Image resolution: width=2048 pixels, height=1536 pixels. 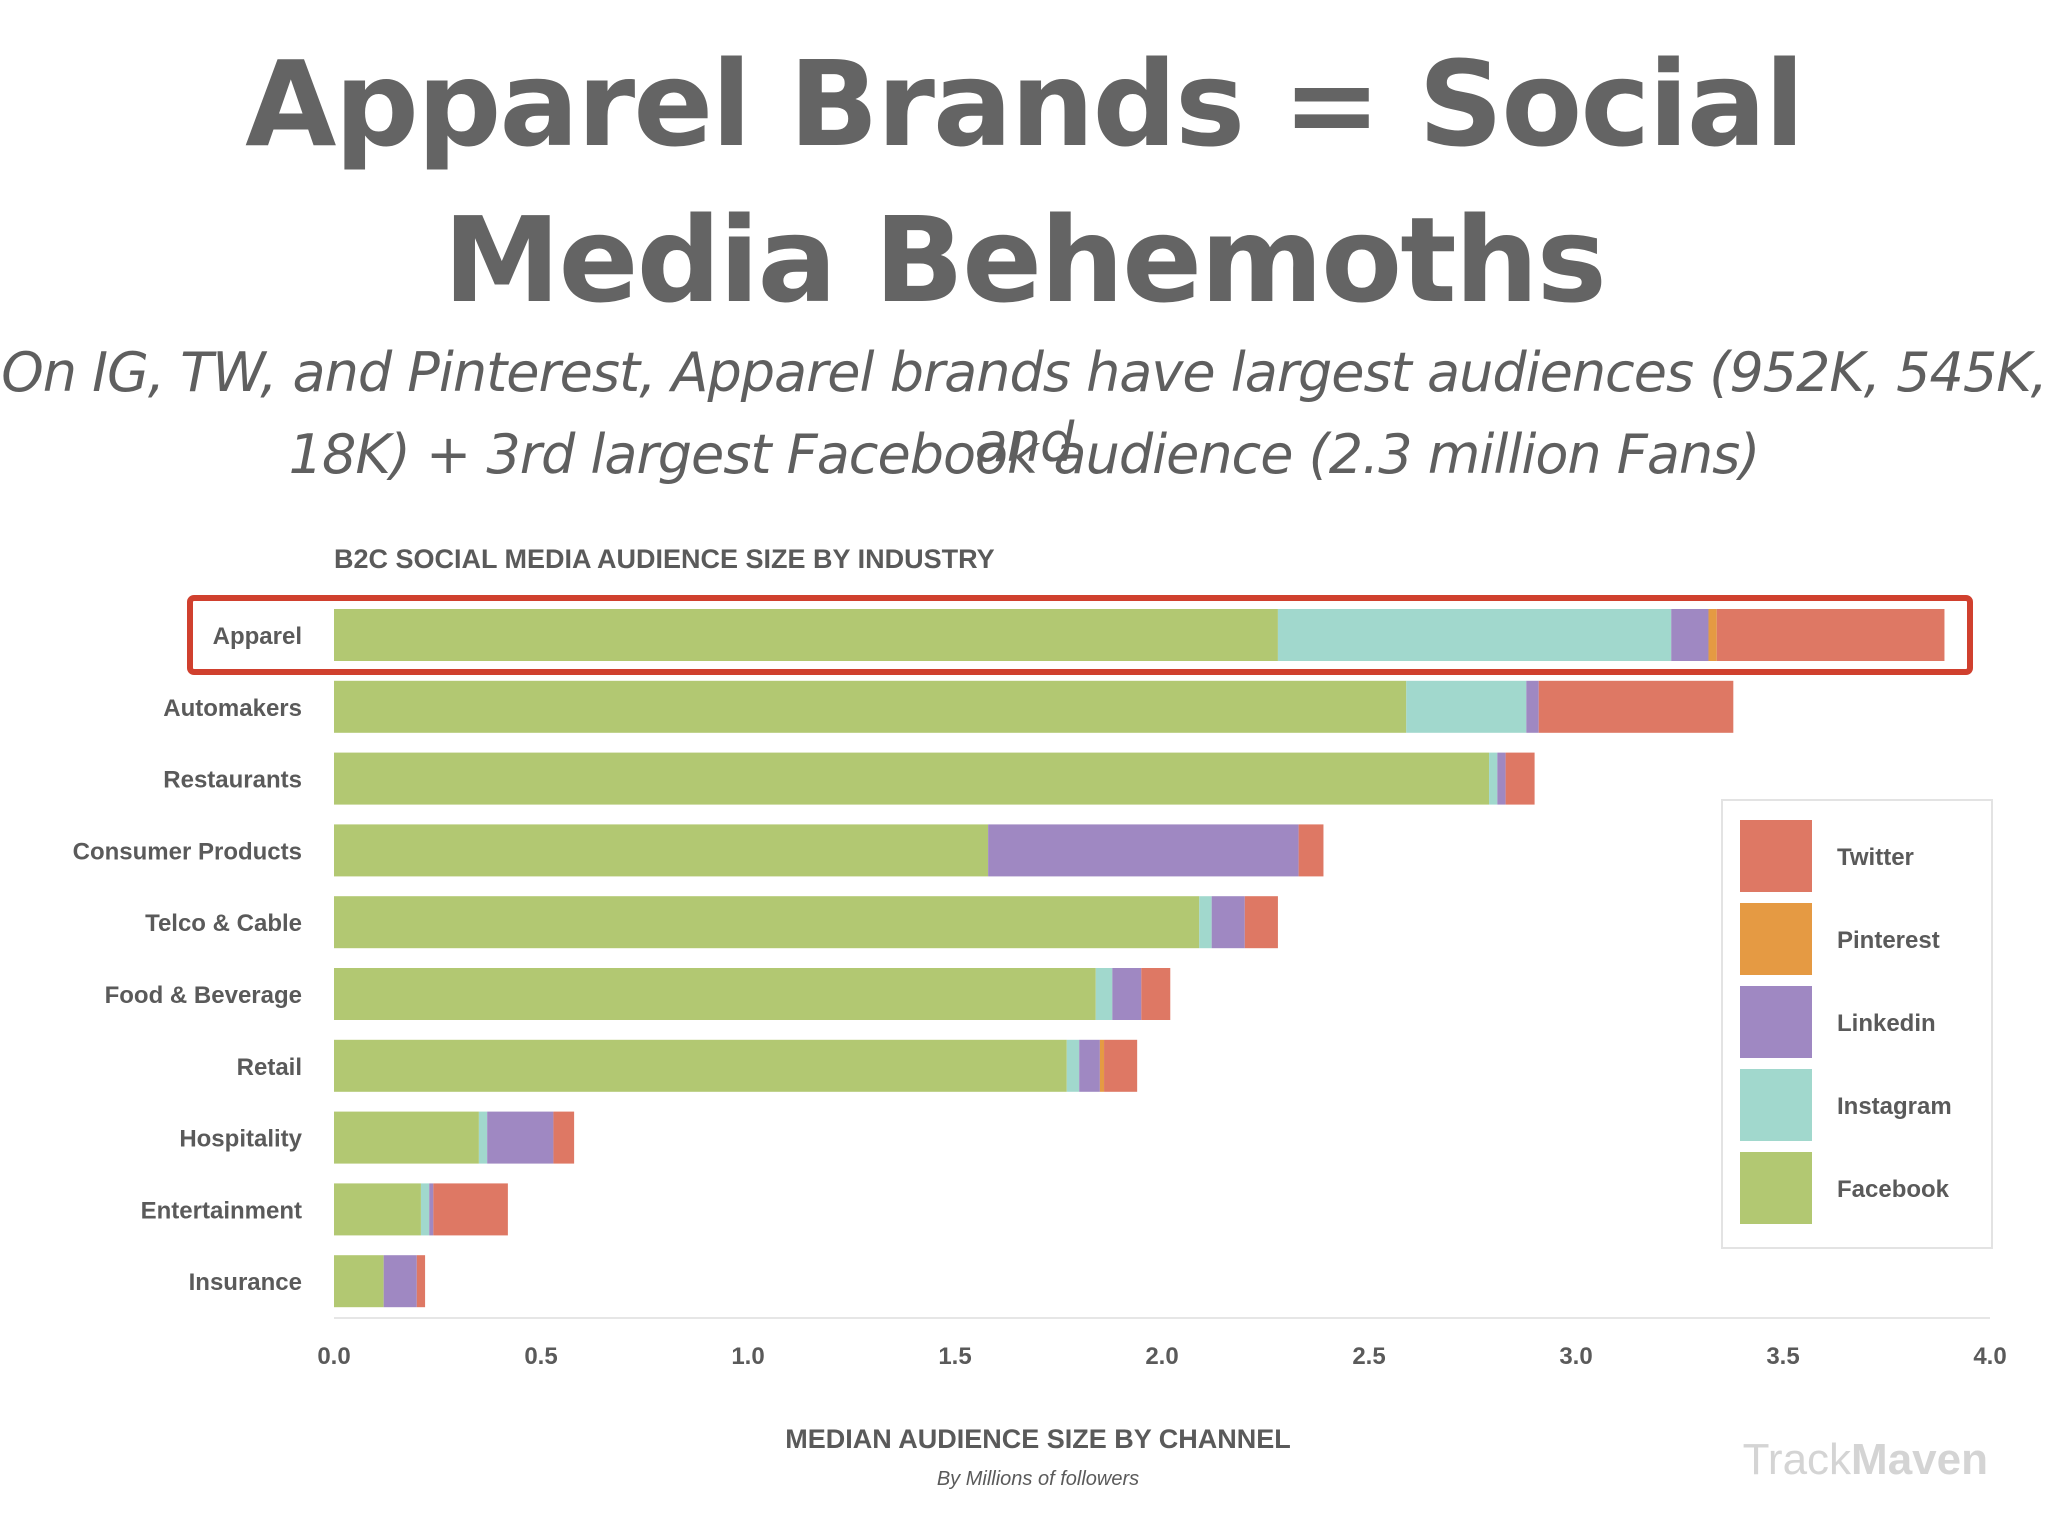 What do you see at coordinates (1474, 635) in the screenshot?
I see `bar-apparel-instagram` at bounding box center [1474, 635].